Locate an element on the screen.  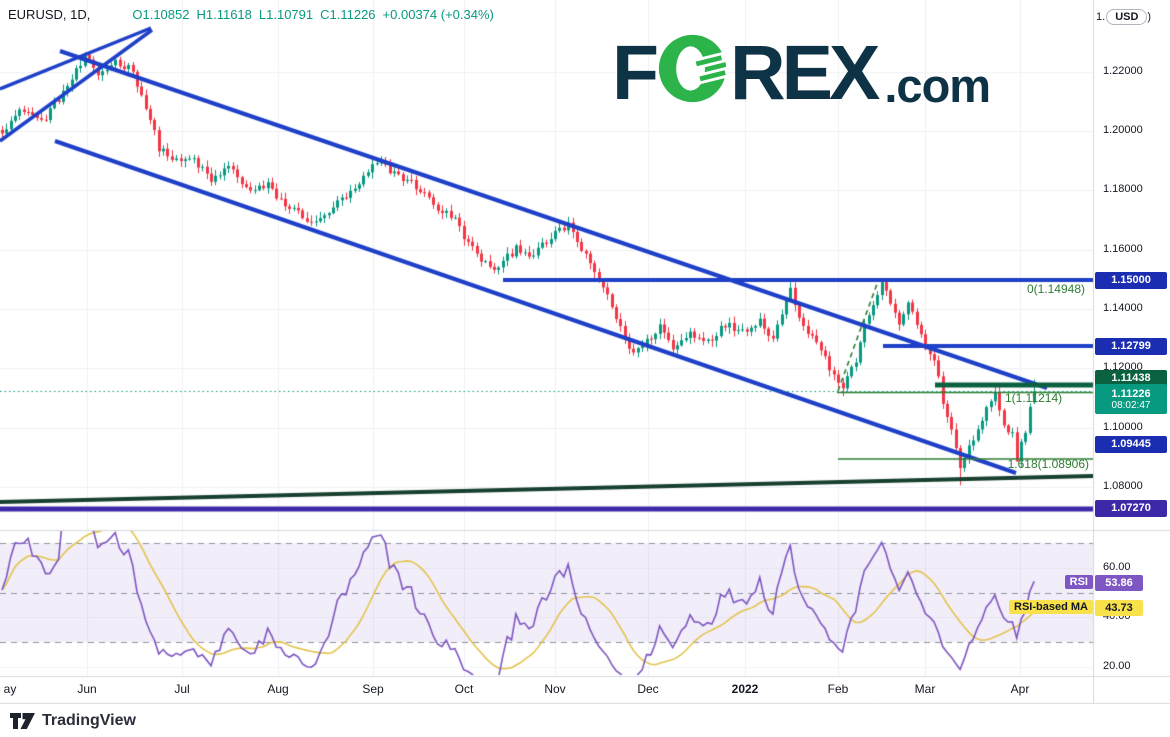
axis-time-label-nov: Nov is located at coordinates (555, 689).